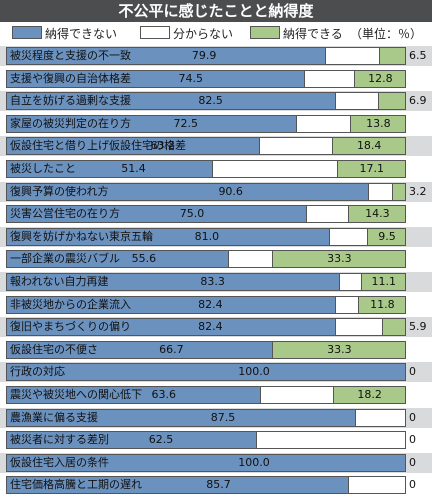 This screenshot has width=432, height=500. I want to click on value-label-unconvinced: 85.7, so click(218, 485).